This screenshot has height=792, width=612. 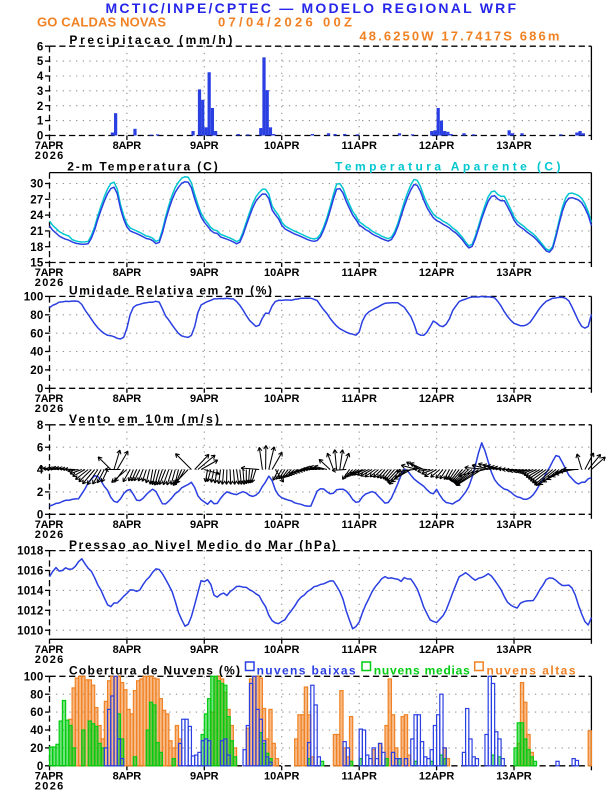 I want to click on svg-text: 1, so click(x=40, y=122).